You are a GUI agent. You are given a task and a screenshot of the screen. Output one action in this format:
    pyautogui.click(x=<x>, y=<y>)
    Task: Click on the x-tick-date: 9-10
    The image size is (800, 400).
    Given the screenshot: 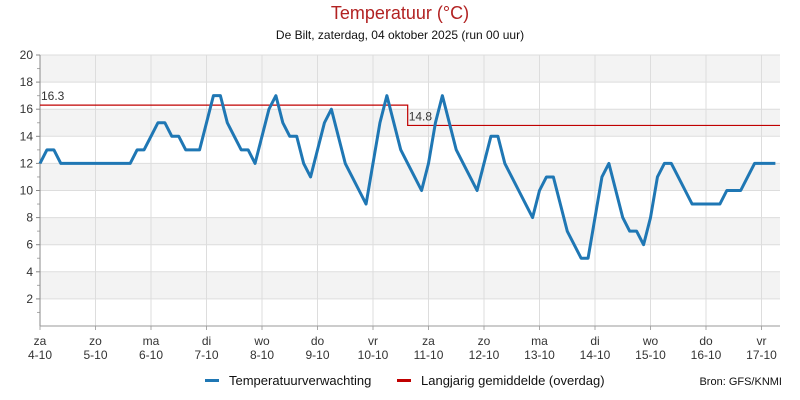 What is the action you would take?
    pyautogui.click(x=317, y=355)
    